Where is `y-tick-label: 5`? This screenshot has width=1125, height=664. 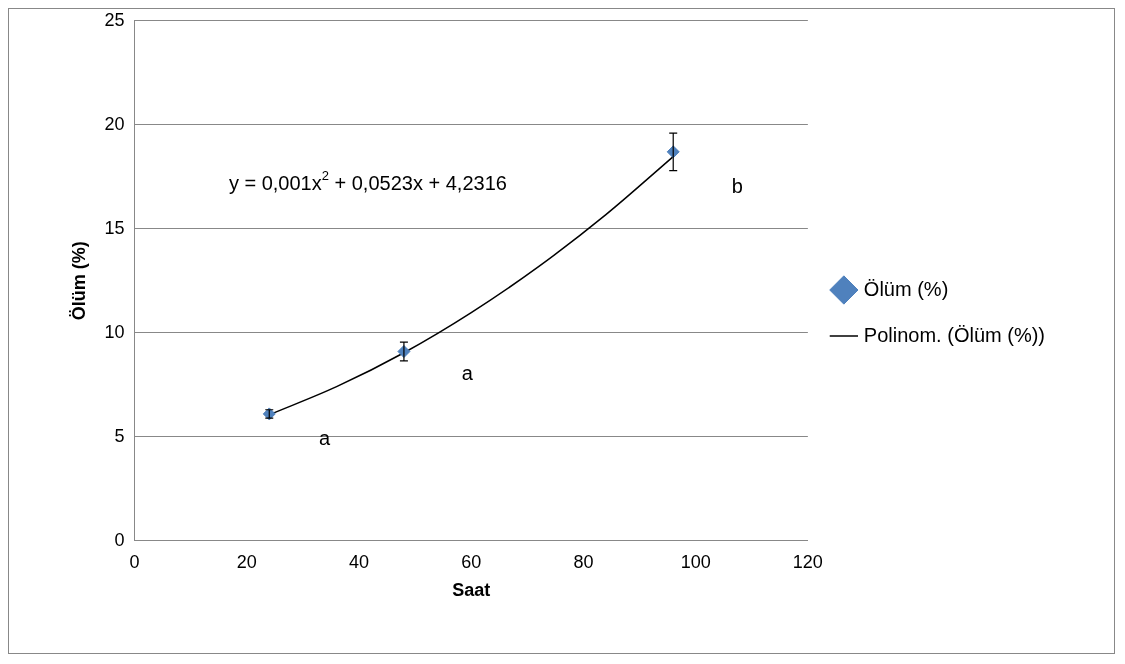
y-tick-label: 5 is located at coordinates (119, 435).